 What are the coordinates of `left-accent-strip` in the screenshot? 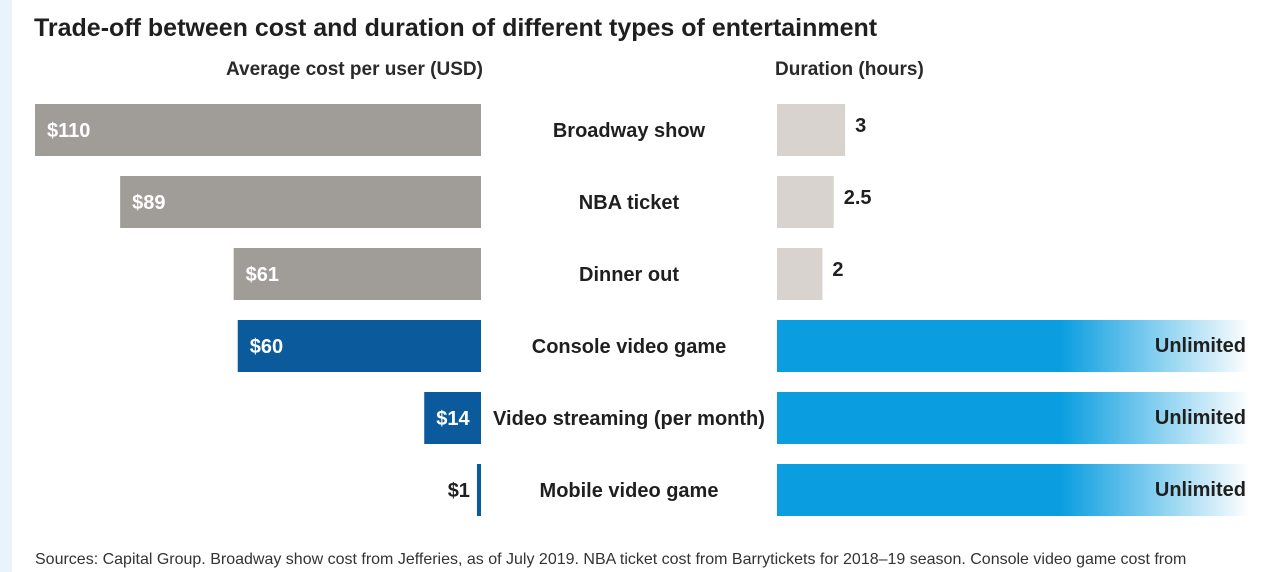 It's located at (6, 286).